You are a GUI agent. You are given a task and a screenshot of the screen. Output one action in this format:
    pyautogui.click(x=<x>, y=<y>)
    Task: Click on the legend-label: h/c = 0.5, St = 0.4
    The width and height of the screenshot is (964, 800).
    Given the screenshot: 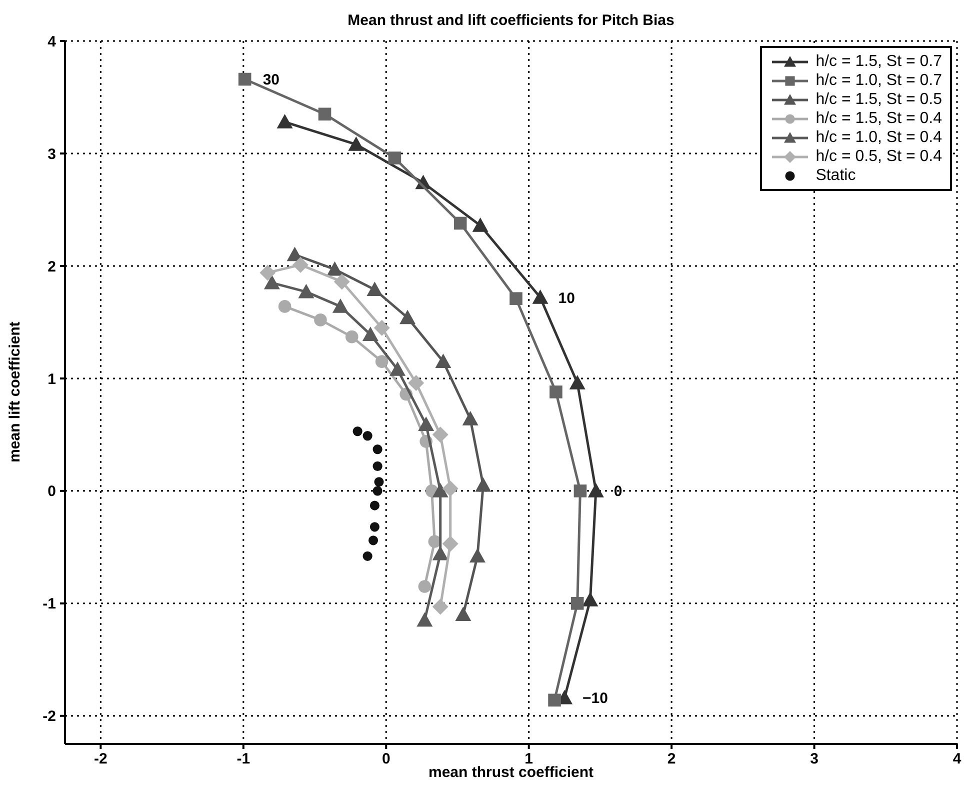 What is the action you would take?
    pyautogui.click(x=879, y=156)
    